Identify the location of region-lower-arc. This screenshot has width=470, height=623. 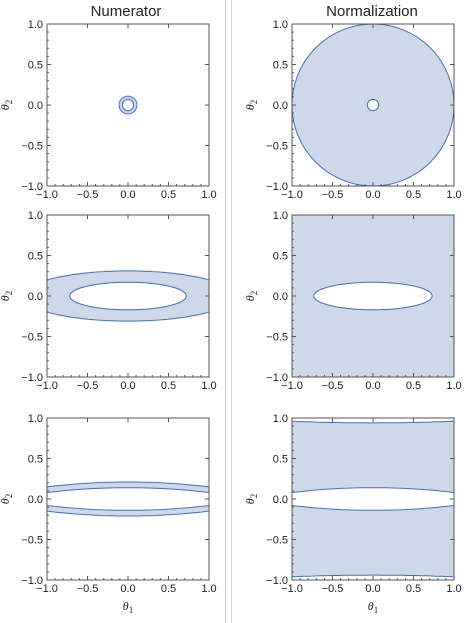
(128, 510).